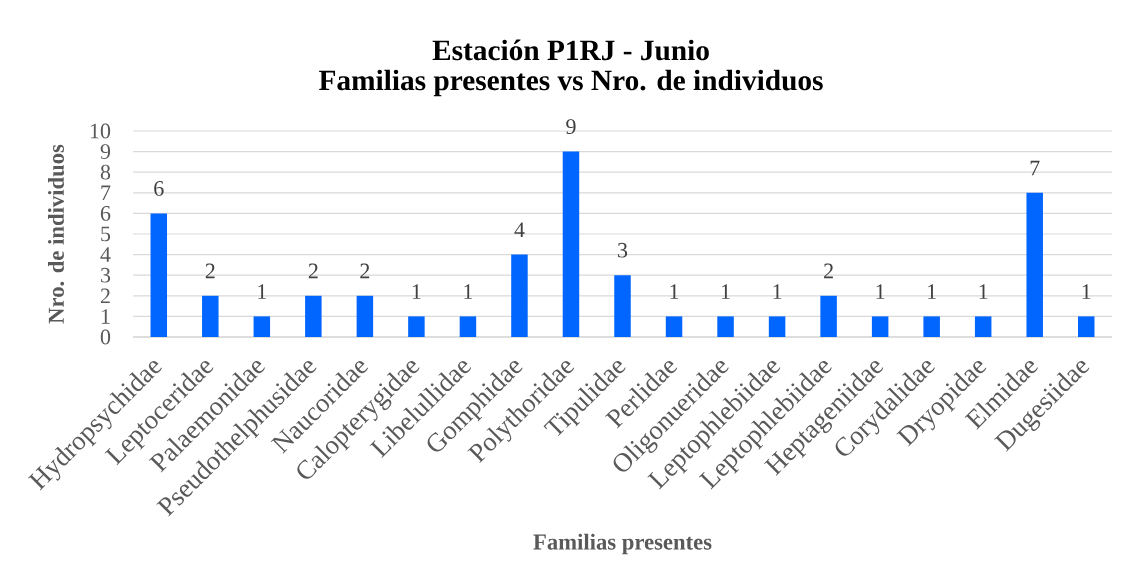  What do you see at coordinates (571, 83) in the screenshot?
I see `chart-subtitle: Familias presentes vs Nro. de individuos` at bounding box center [571, 83].